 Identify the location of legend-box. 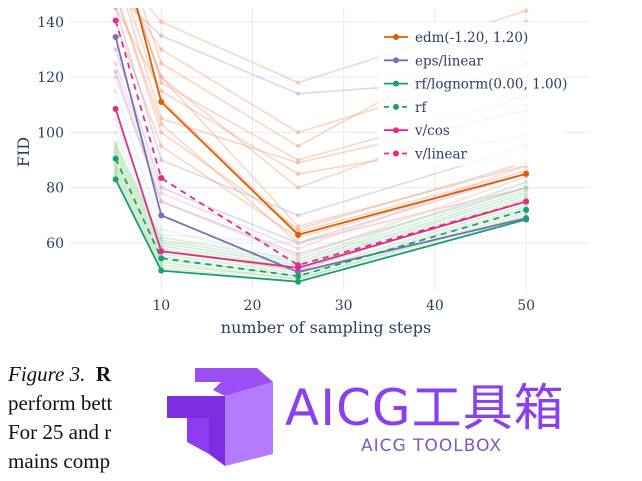
(471, 94).